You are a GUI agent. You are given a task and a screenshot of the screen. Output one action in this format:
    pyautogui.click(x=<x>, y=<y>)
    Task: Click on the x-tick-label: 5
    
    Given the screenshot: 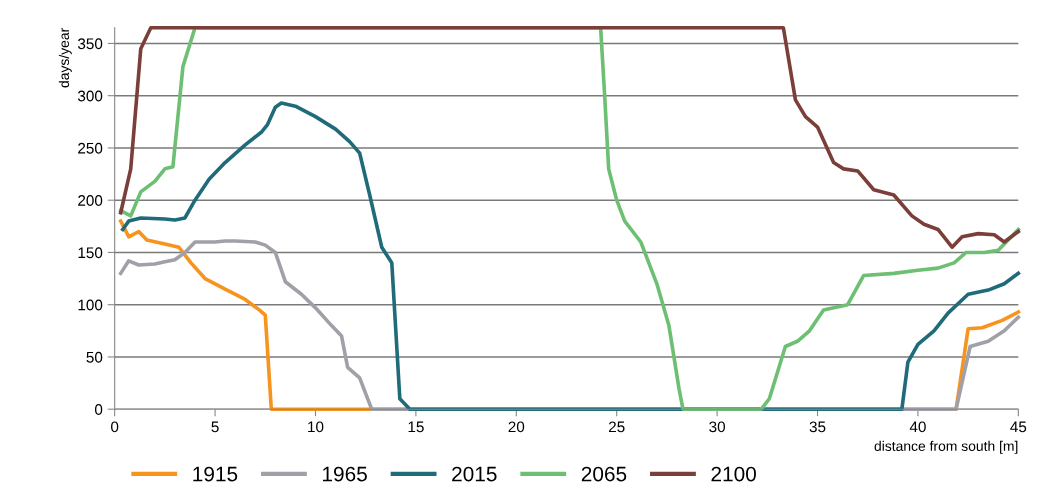 What is the action you would take?
    pyautogui.click(x=215, y=427)
    